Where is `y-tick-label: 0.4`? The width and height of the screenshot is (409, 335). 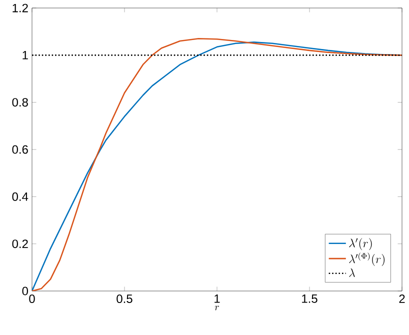 y-tick-label: 0.4 is located at coordinates (20, 196).